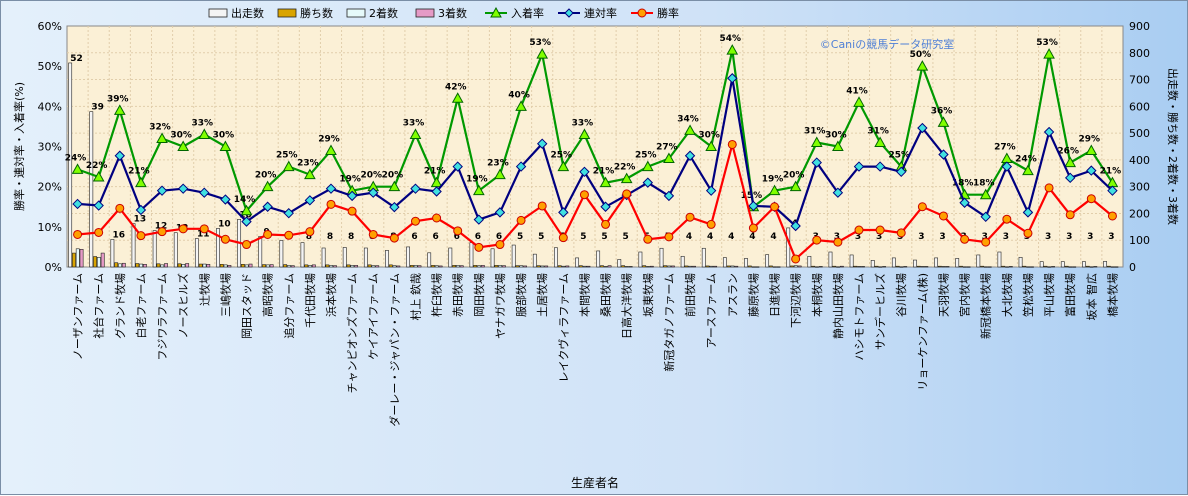 Image resolution: width=1188 pixels, height=496 pixels. What do you see at coordinates (161, 227) in the screenshot?
I see `bar-value-label: 12` at bounding box center [161, 227].